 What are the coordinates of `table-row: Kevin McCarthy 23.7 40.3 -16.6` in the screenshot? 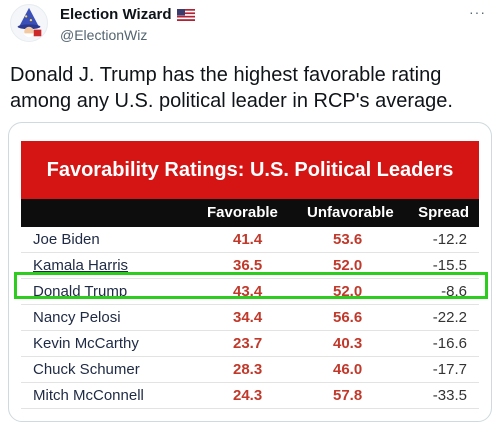 It's located at (250, 344).